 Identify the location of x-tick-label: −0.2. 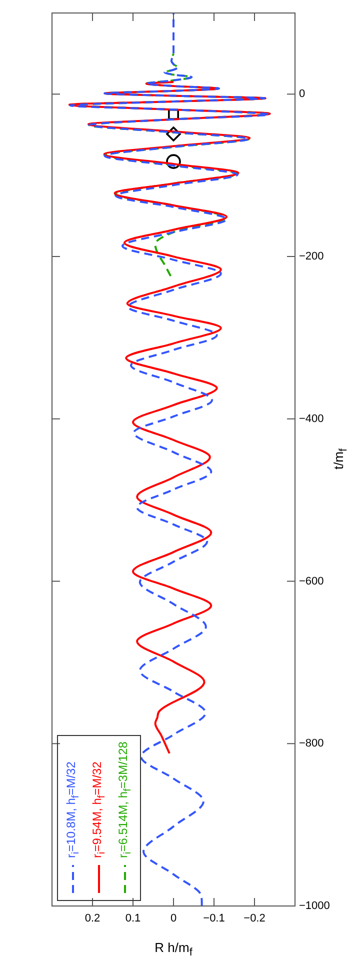
(255, 918).